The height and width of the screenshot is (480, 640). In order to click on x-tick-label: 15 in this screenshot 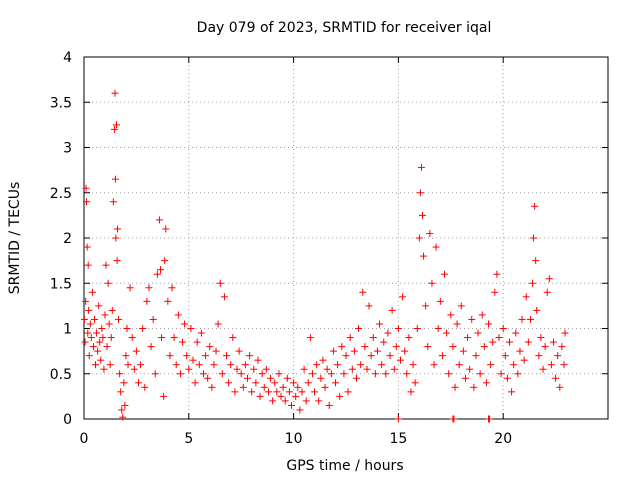, I will do `click(398, 439)`.